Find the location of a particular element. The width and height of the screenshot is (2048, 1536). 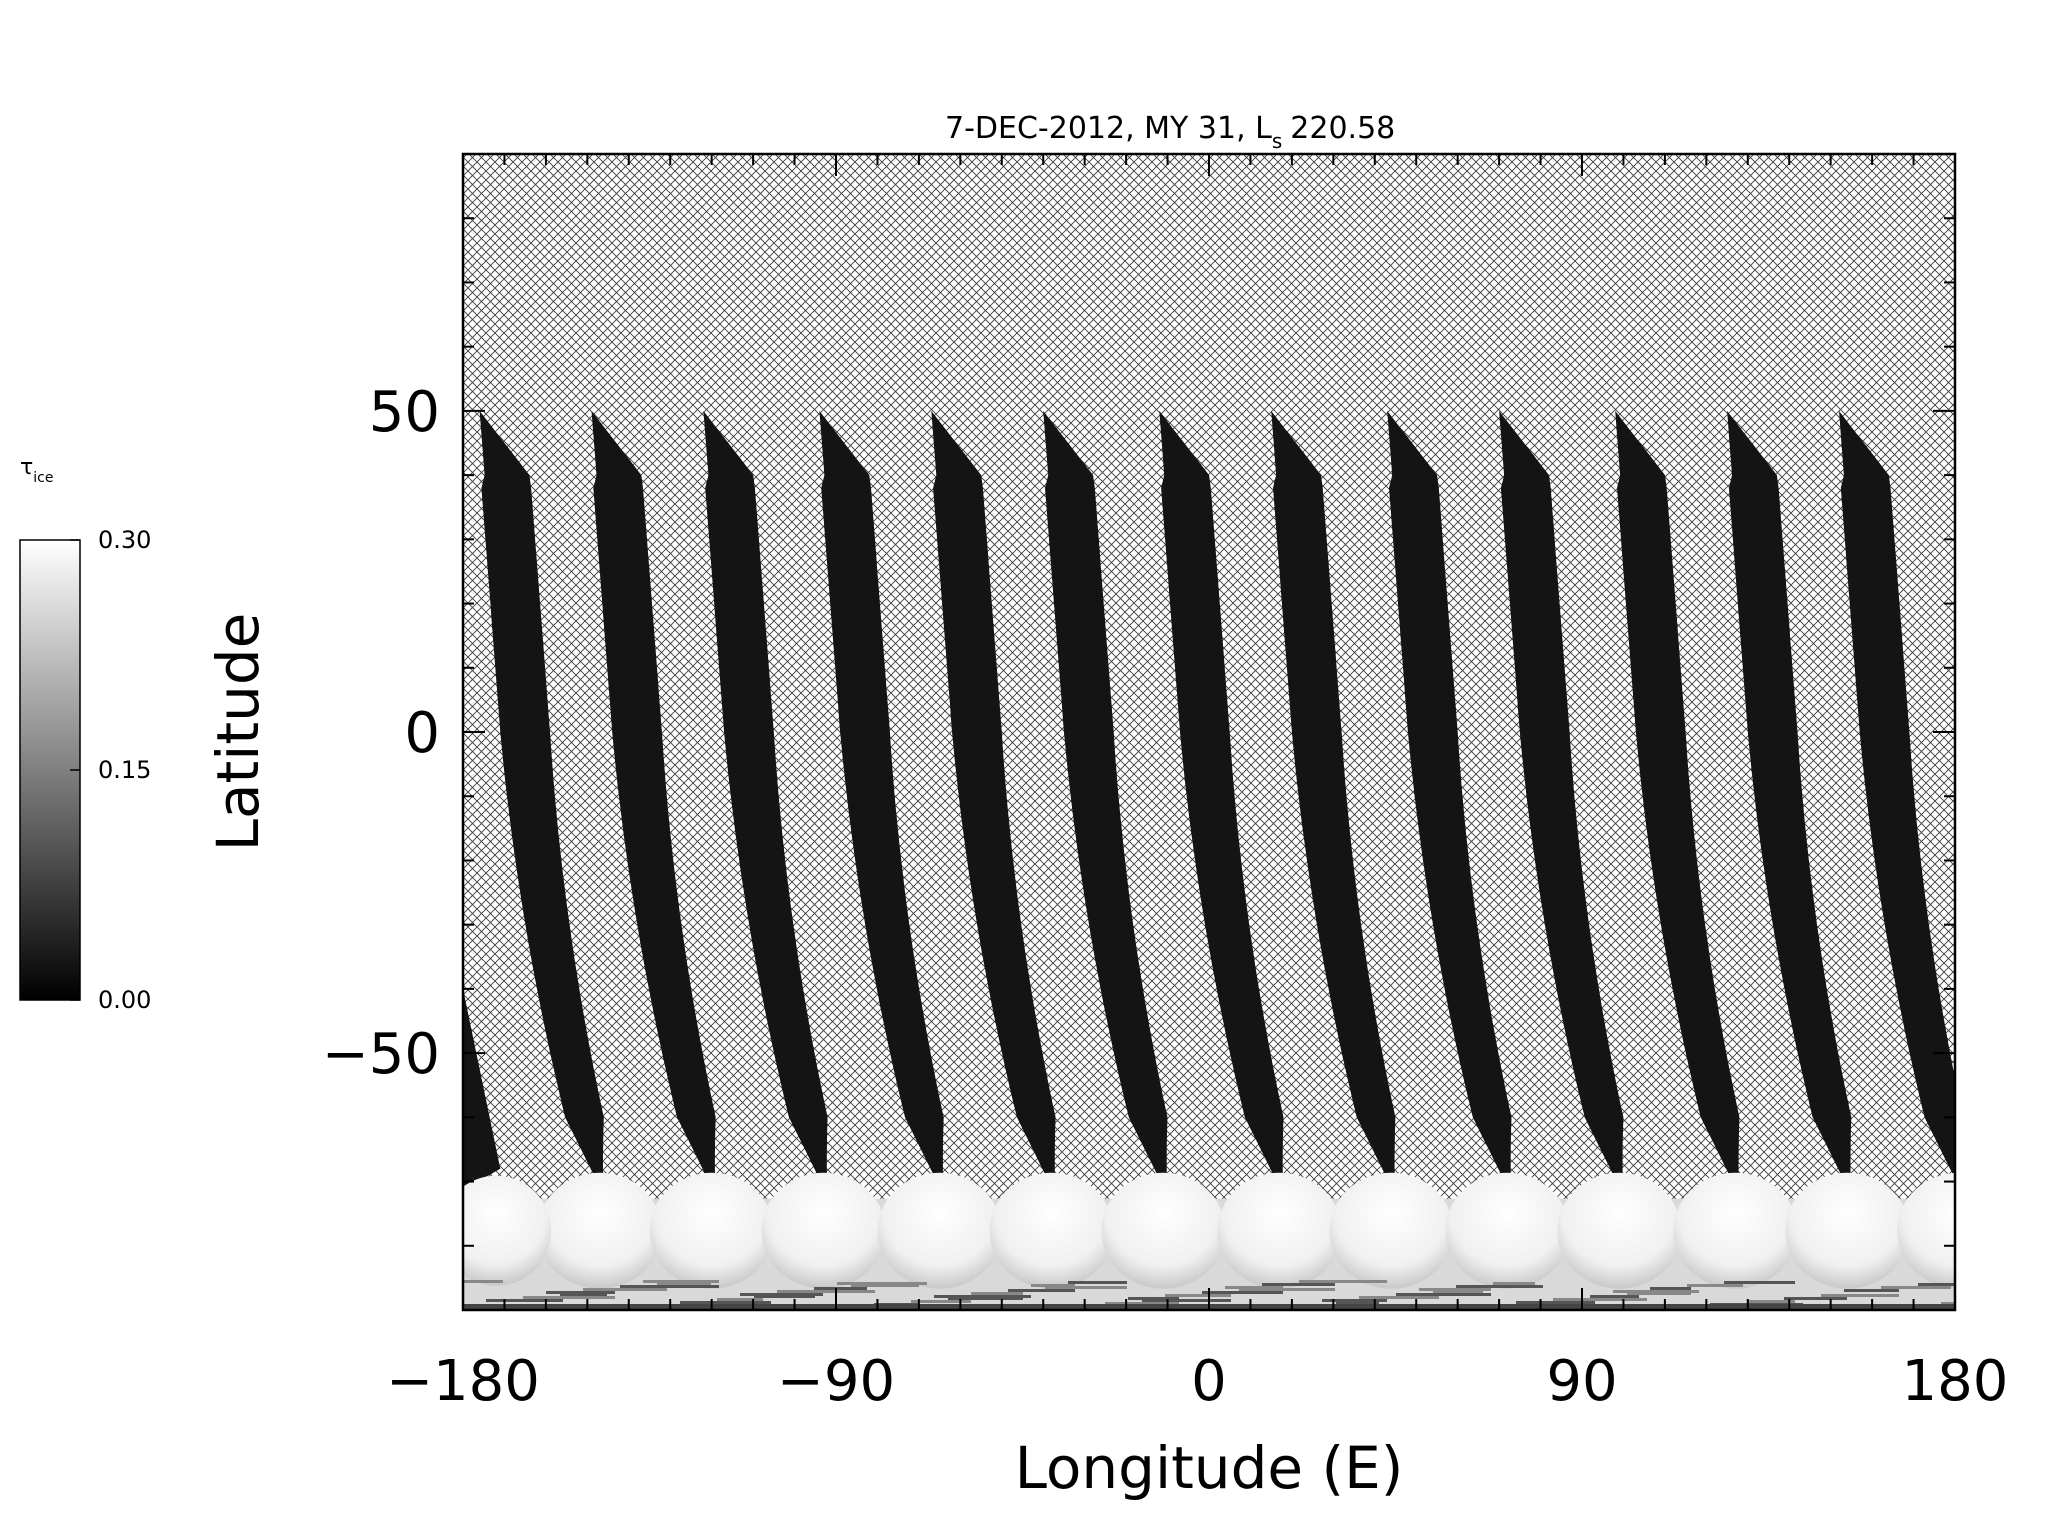

y-tick-label: −50 is located at coordinates (381, 1054).